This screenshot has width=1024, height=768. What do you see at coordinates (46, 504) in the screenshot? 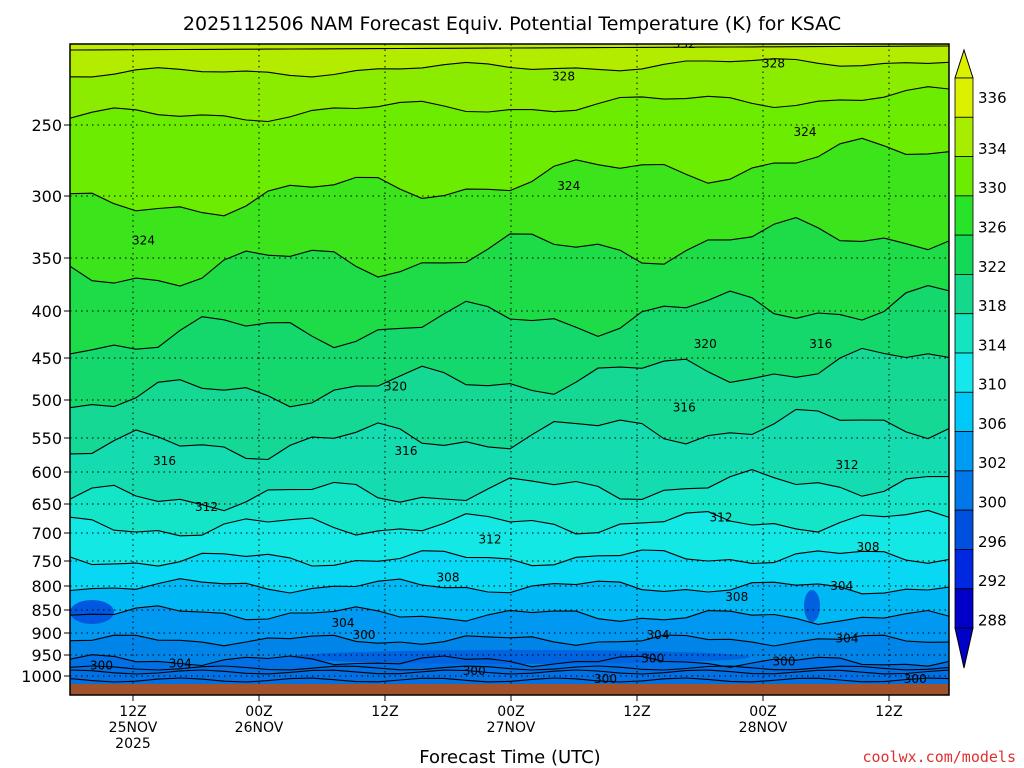
I see `y-tick-label: 650` at bounding box center [46, 504].